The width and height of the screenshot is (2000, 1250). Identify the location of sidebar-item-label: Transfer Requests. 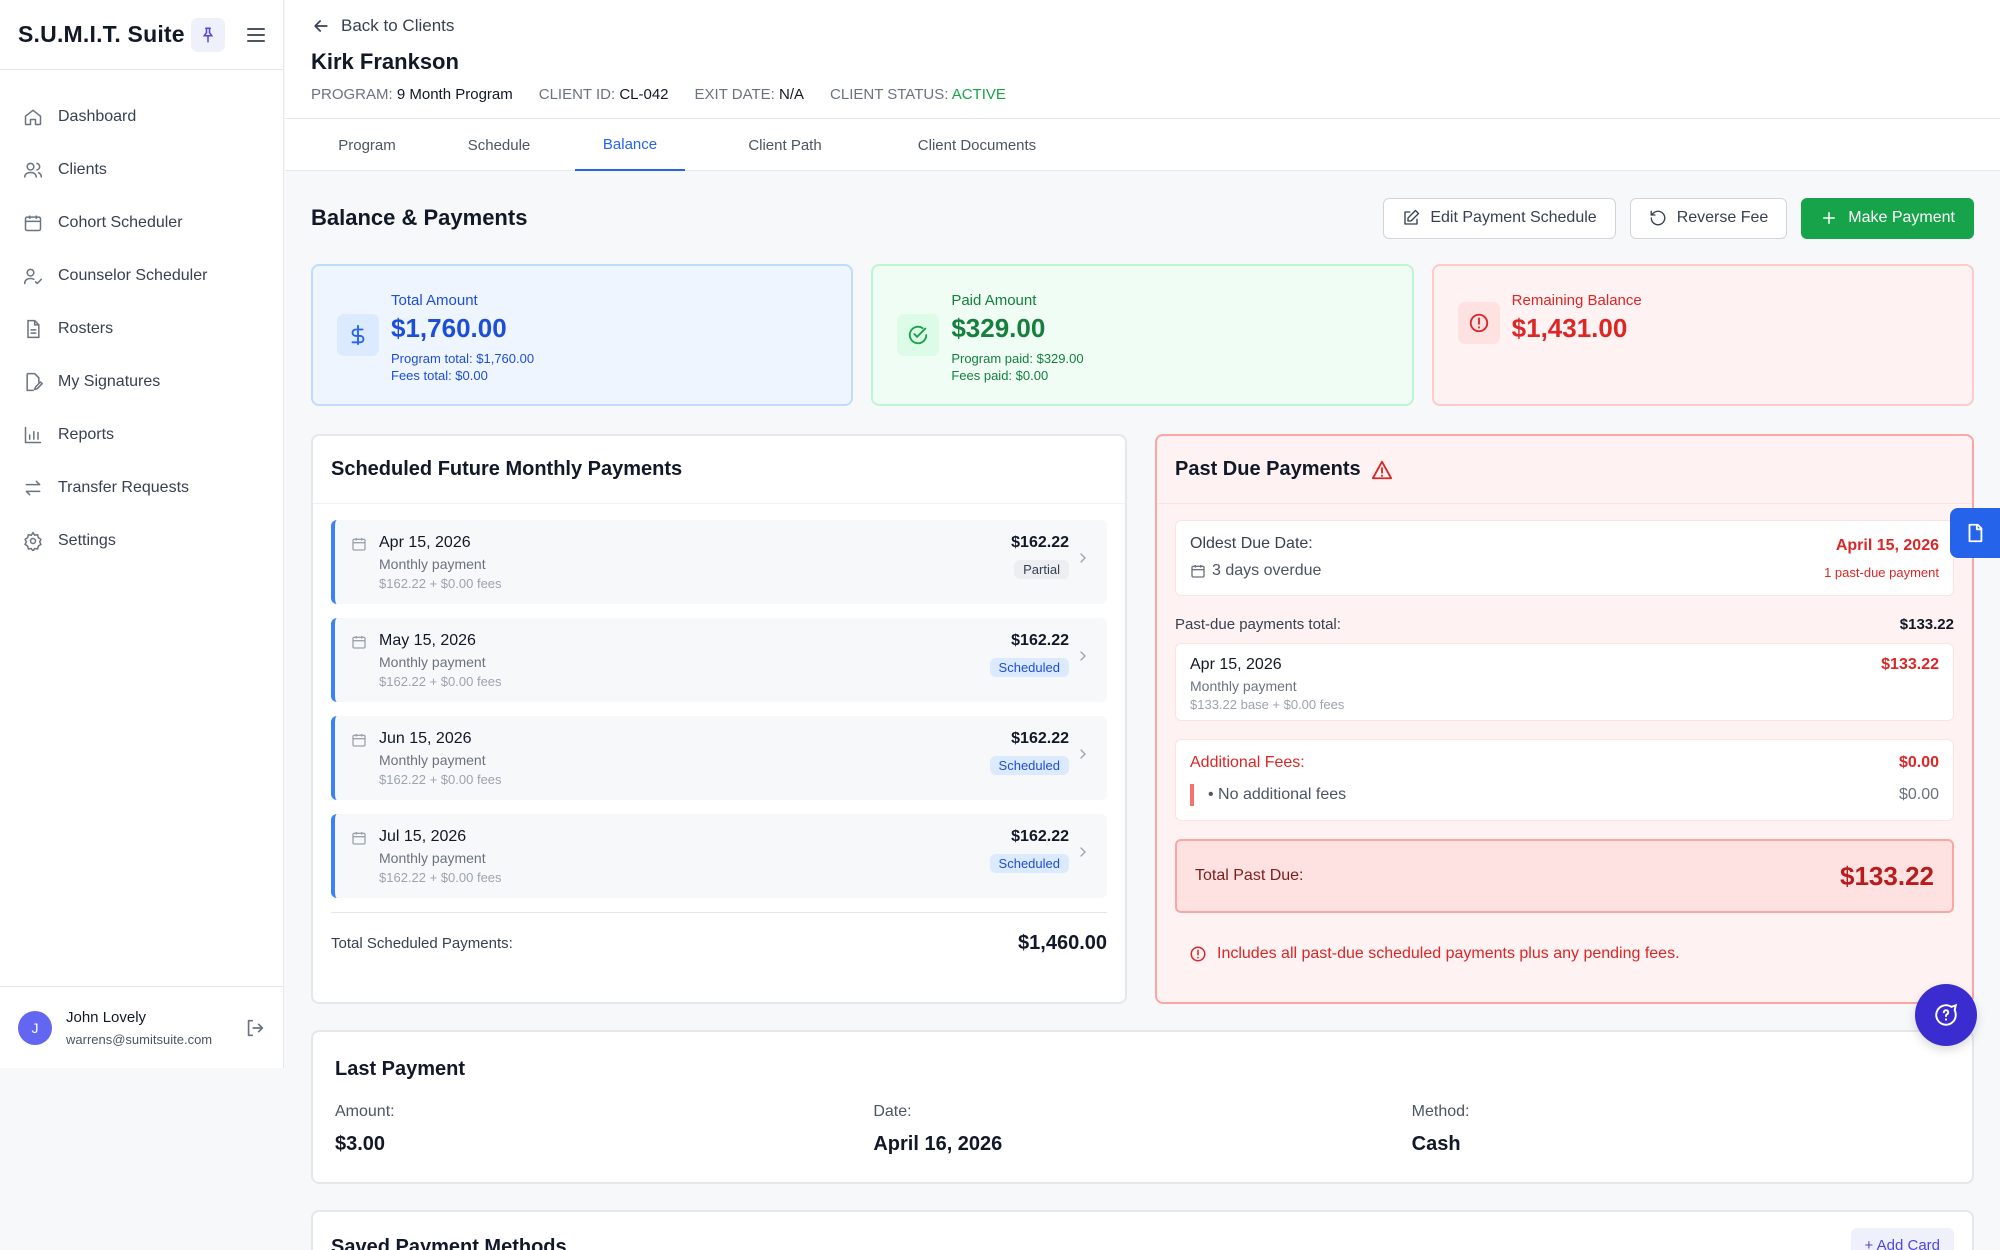
(124, 487).